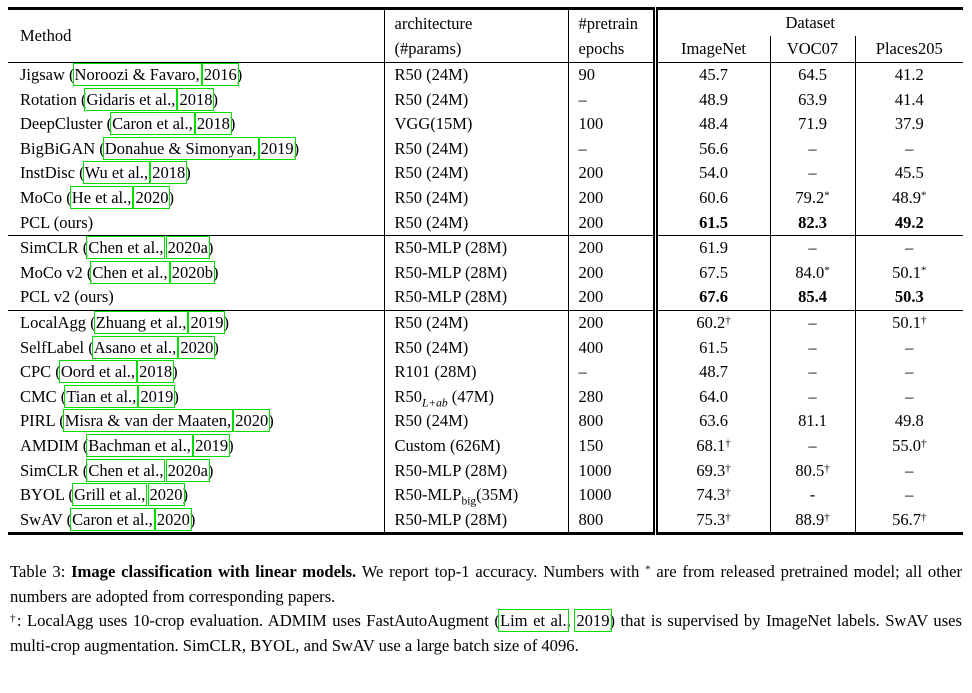 The image size is (972, 693). What do you see at coordinates (807, 22) in the screenshot?
I see `col-header-dataset-group: Dataset` at bounding box center [807, 22].